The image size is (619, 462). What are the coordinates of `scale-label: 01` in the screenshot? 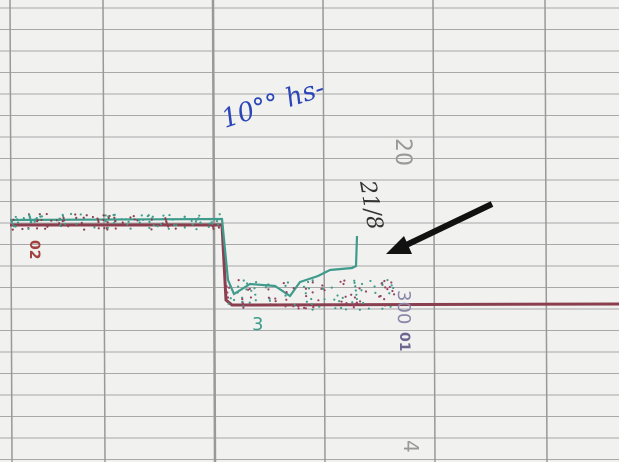 It's located at (404, 341).